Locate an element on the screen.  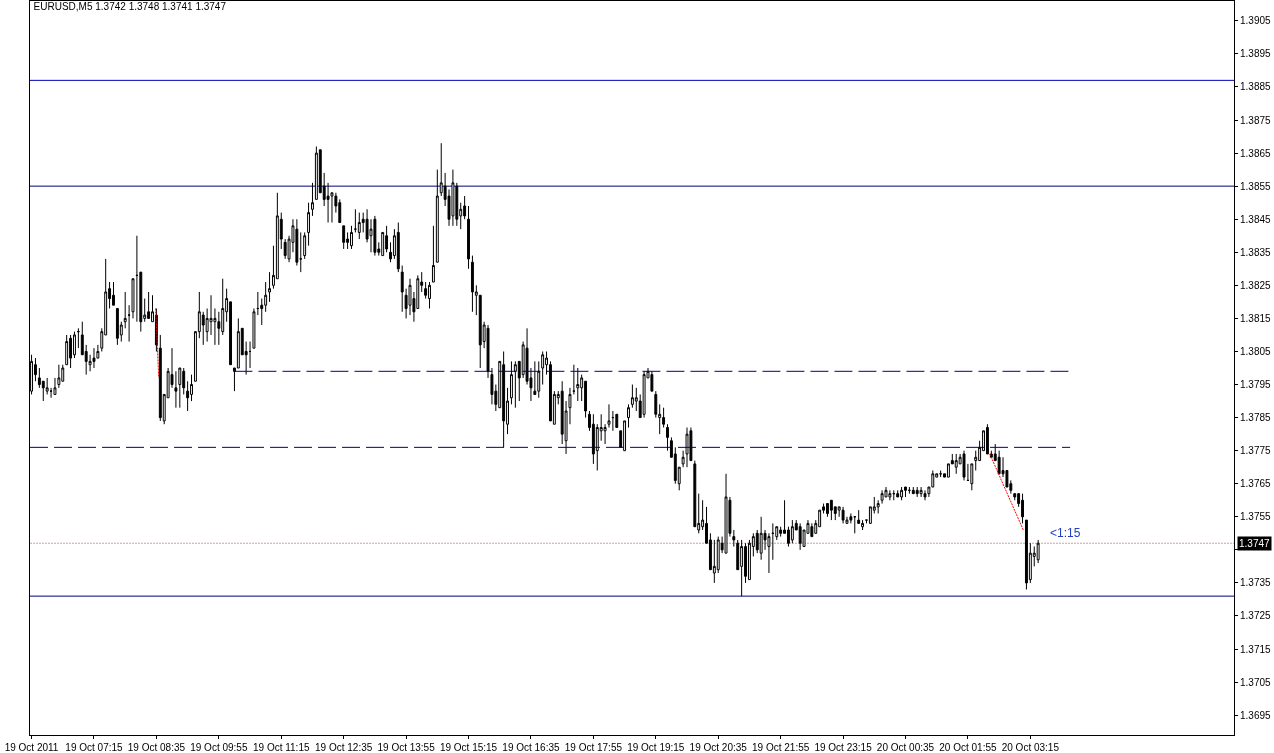
y-tick-label: 1.3695 is located at coordinates (1256, 715).